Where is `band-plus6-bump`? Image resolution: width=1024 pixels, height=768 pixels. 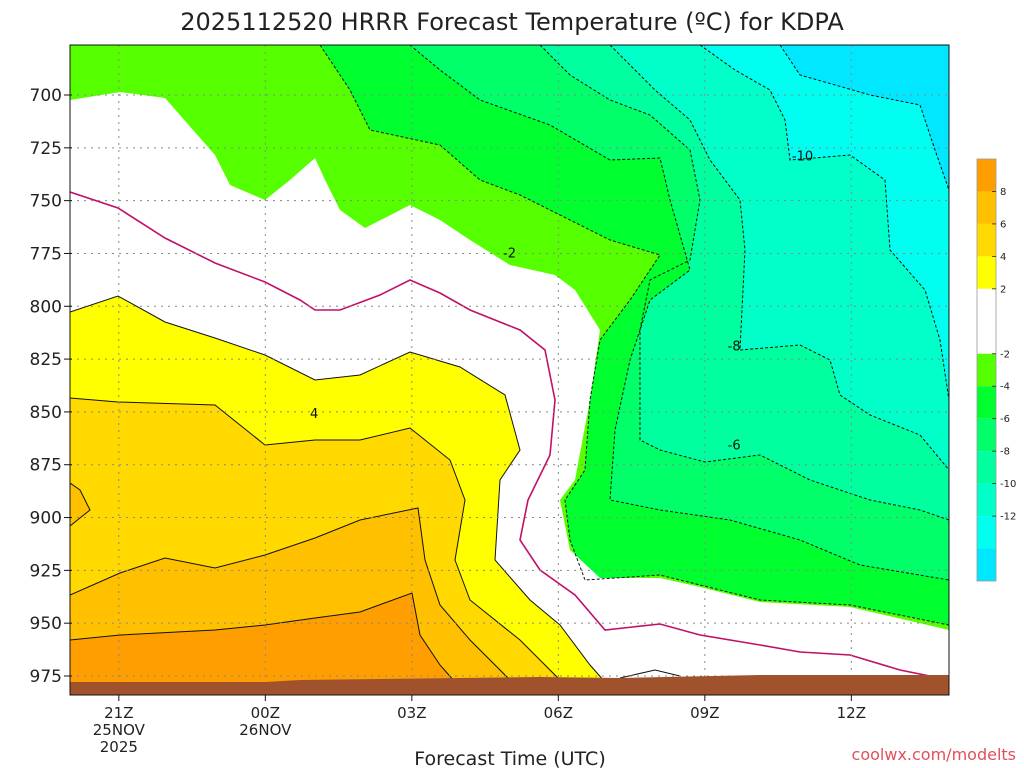 band-plus6-bump is located at coordinates (80, 504).